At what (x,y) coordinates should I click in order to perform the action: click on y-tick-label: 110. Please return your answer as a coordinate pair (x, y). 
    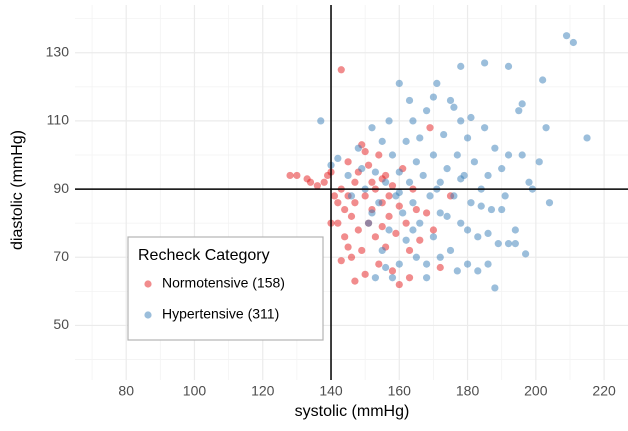
    Looking at the image, I should click on (58, 120).